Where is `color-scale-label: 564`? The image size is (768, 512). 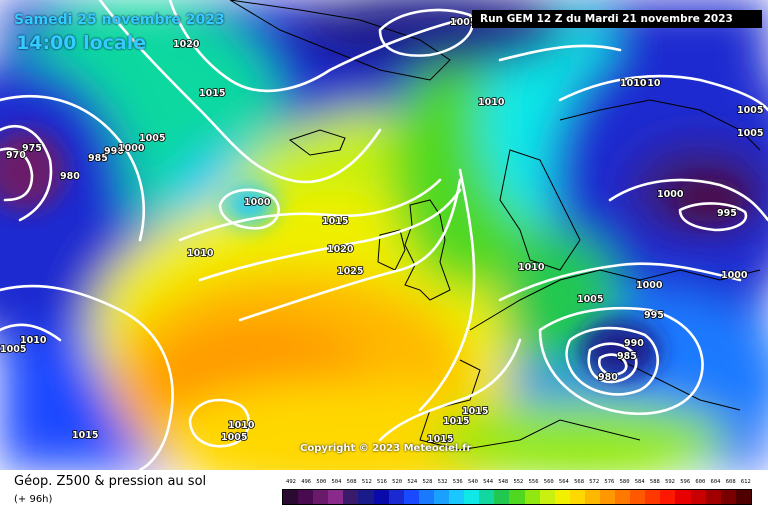
color-scale-label: 564 is located at coordinates (563, 482).